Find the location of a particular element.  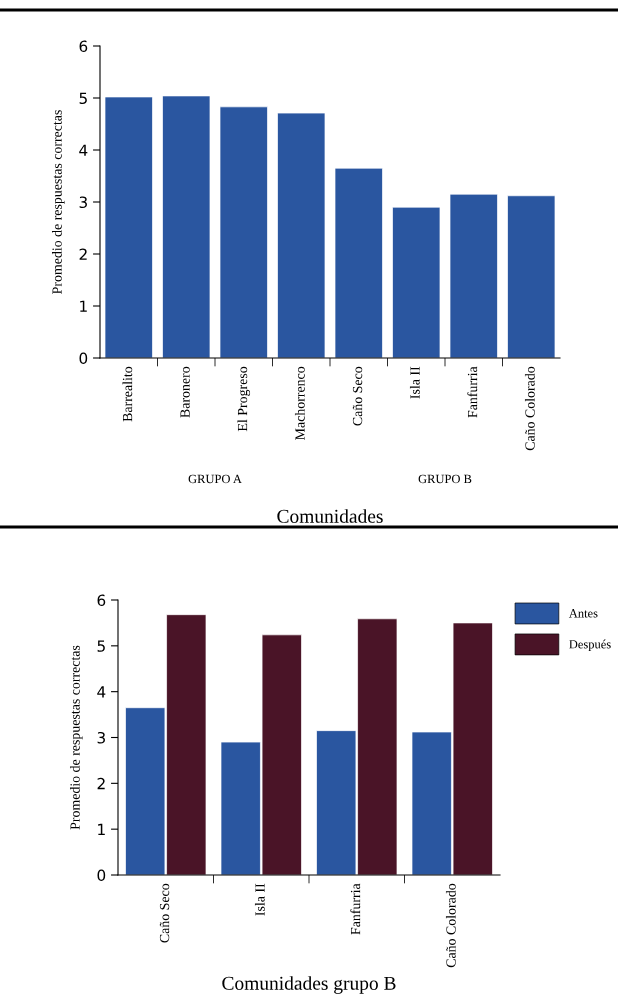

legend-label: Después is located at coordinates (590, 645).